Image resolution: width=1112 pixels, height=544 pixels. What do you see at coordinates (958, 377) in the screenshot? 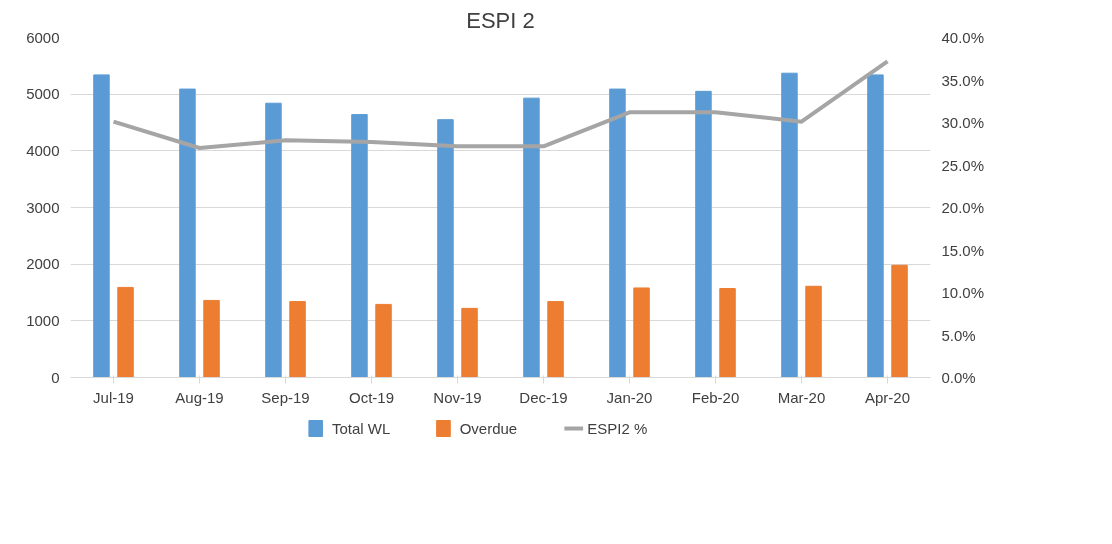
I see `y2-tick-label: 0.0%` at bounding box center [958, 377].